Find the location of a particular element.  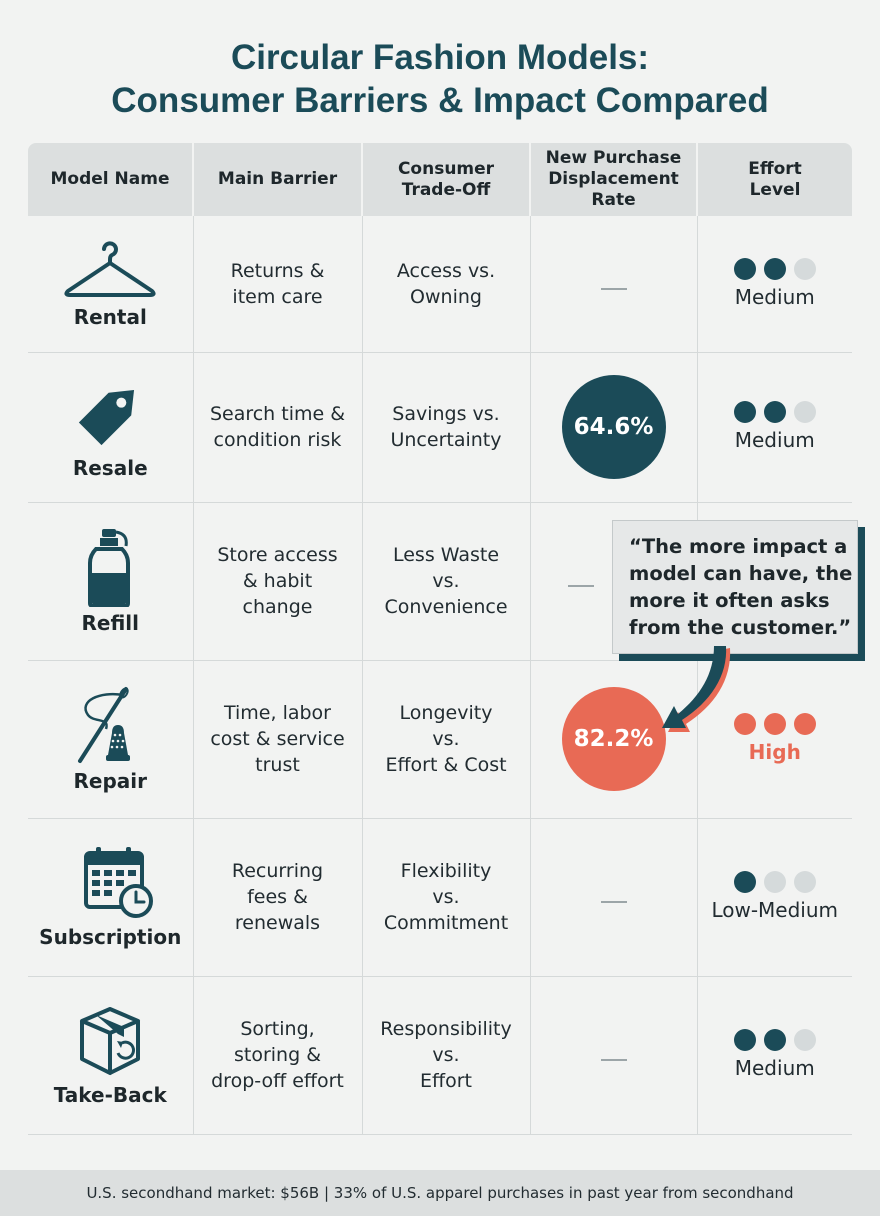

model-cell: Refill is located at coordinates (110, 581).